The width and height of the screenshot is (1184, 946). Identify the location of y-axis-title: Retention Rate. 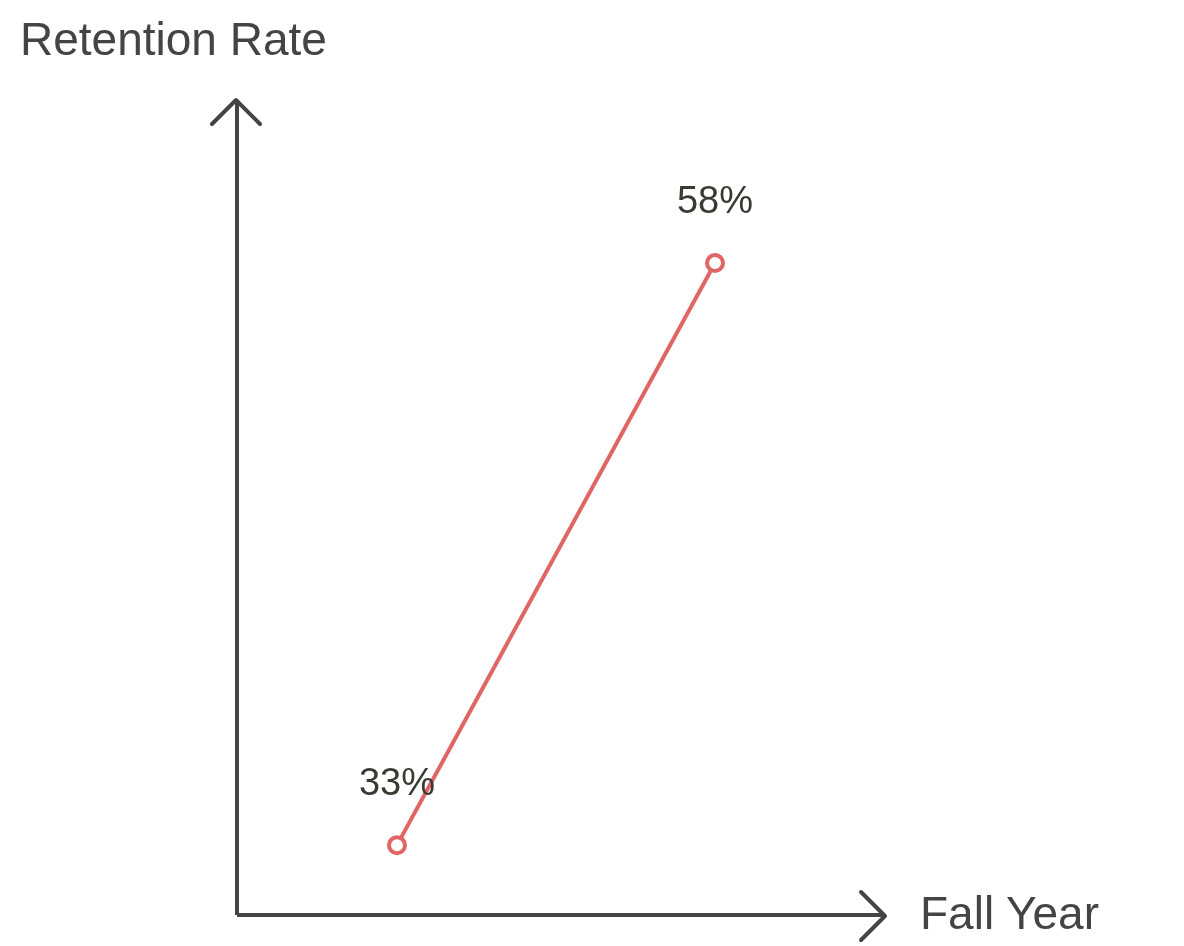
(173, 39).